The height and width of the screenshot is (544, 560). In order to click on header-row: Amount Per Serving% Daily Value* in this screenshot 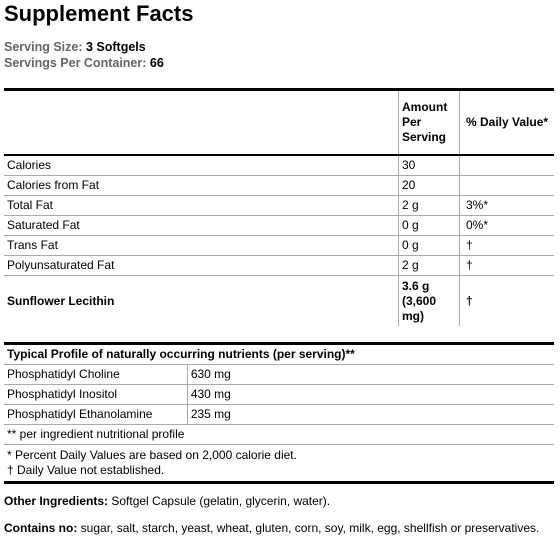, I will do `click(279, 122)`.